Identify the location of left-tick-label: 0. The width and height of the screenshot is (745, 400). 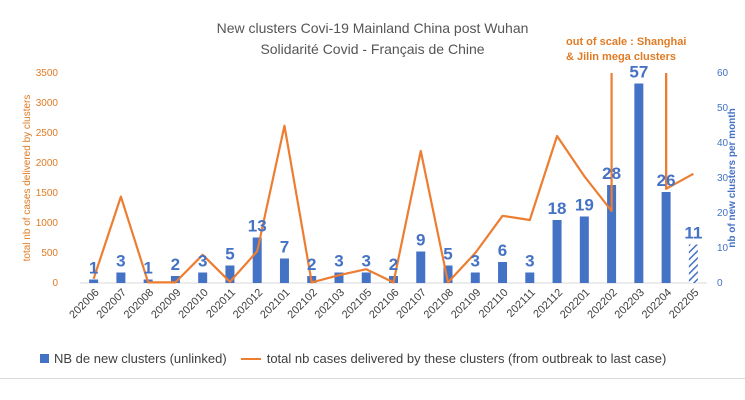
(55, 283).